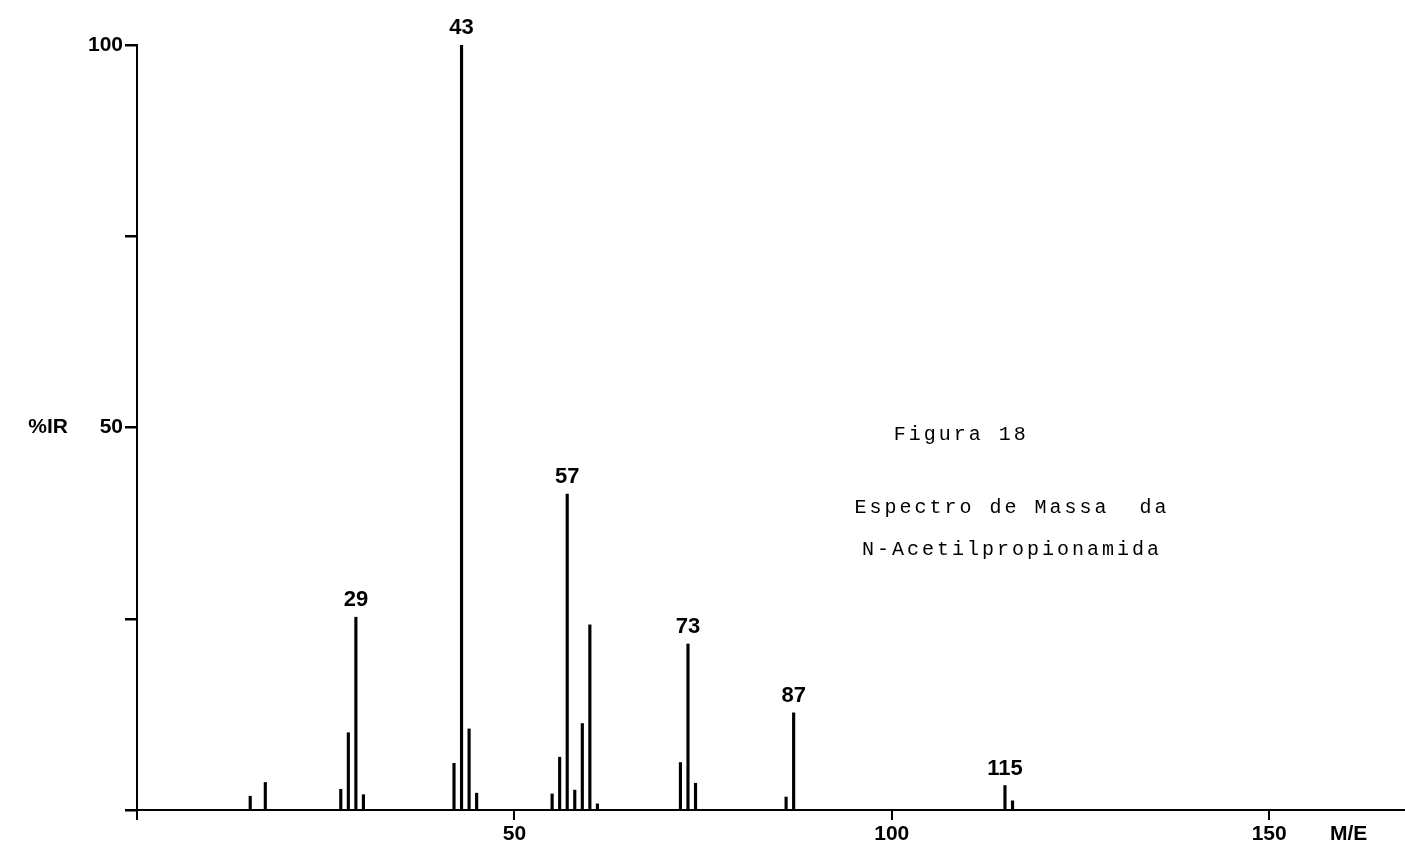 This screenshot has width=1405, height=856. I want to click on annotation: Figura 18, so click(961, 435).